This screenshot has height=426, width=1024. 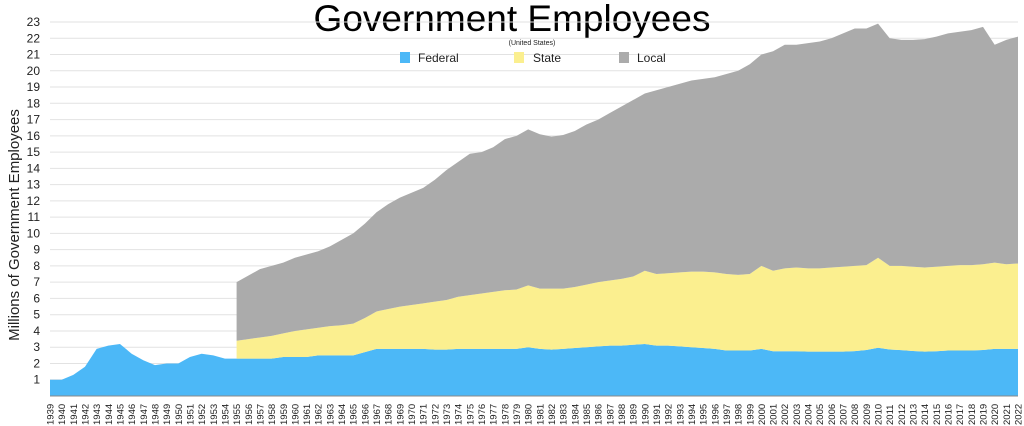 I want to click on y-tick-label: 9, so click(x=36, y=250).